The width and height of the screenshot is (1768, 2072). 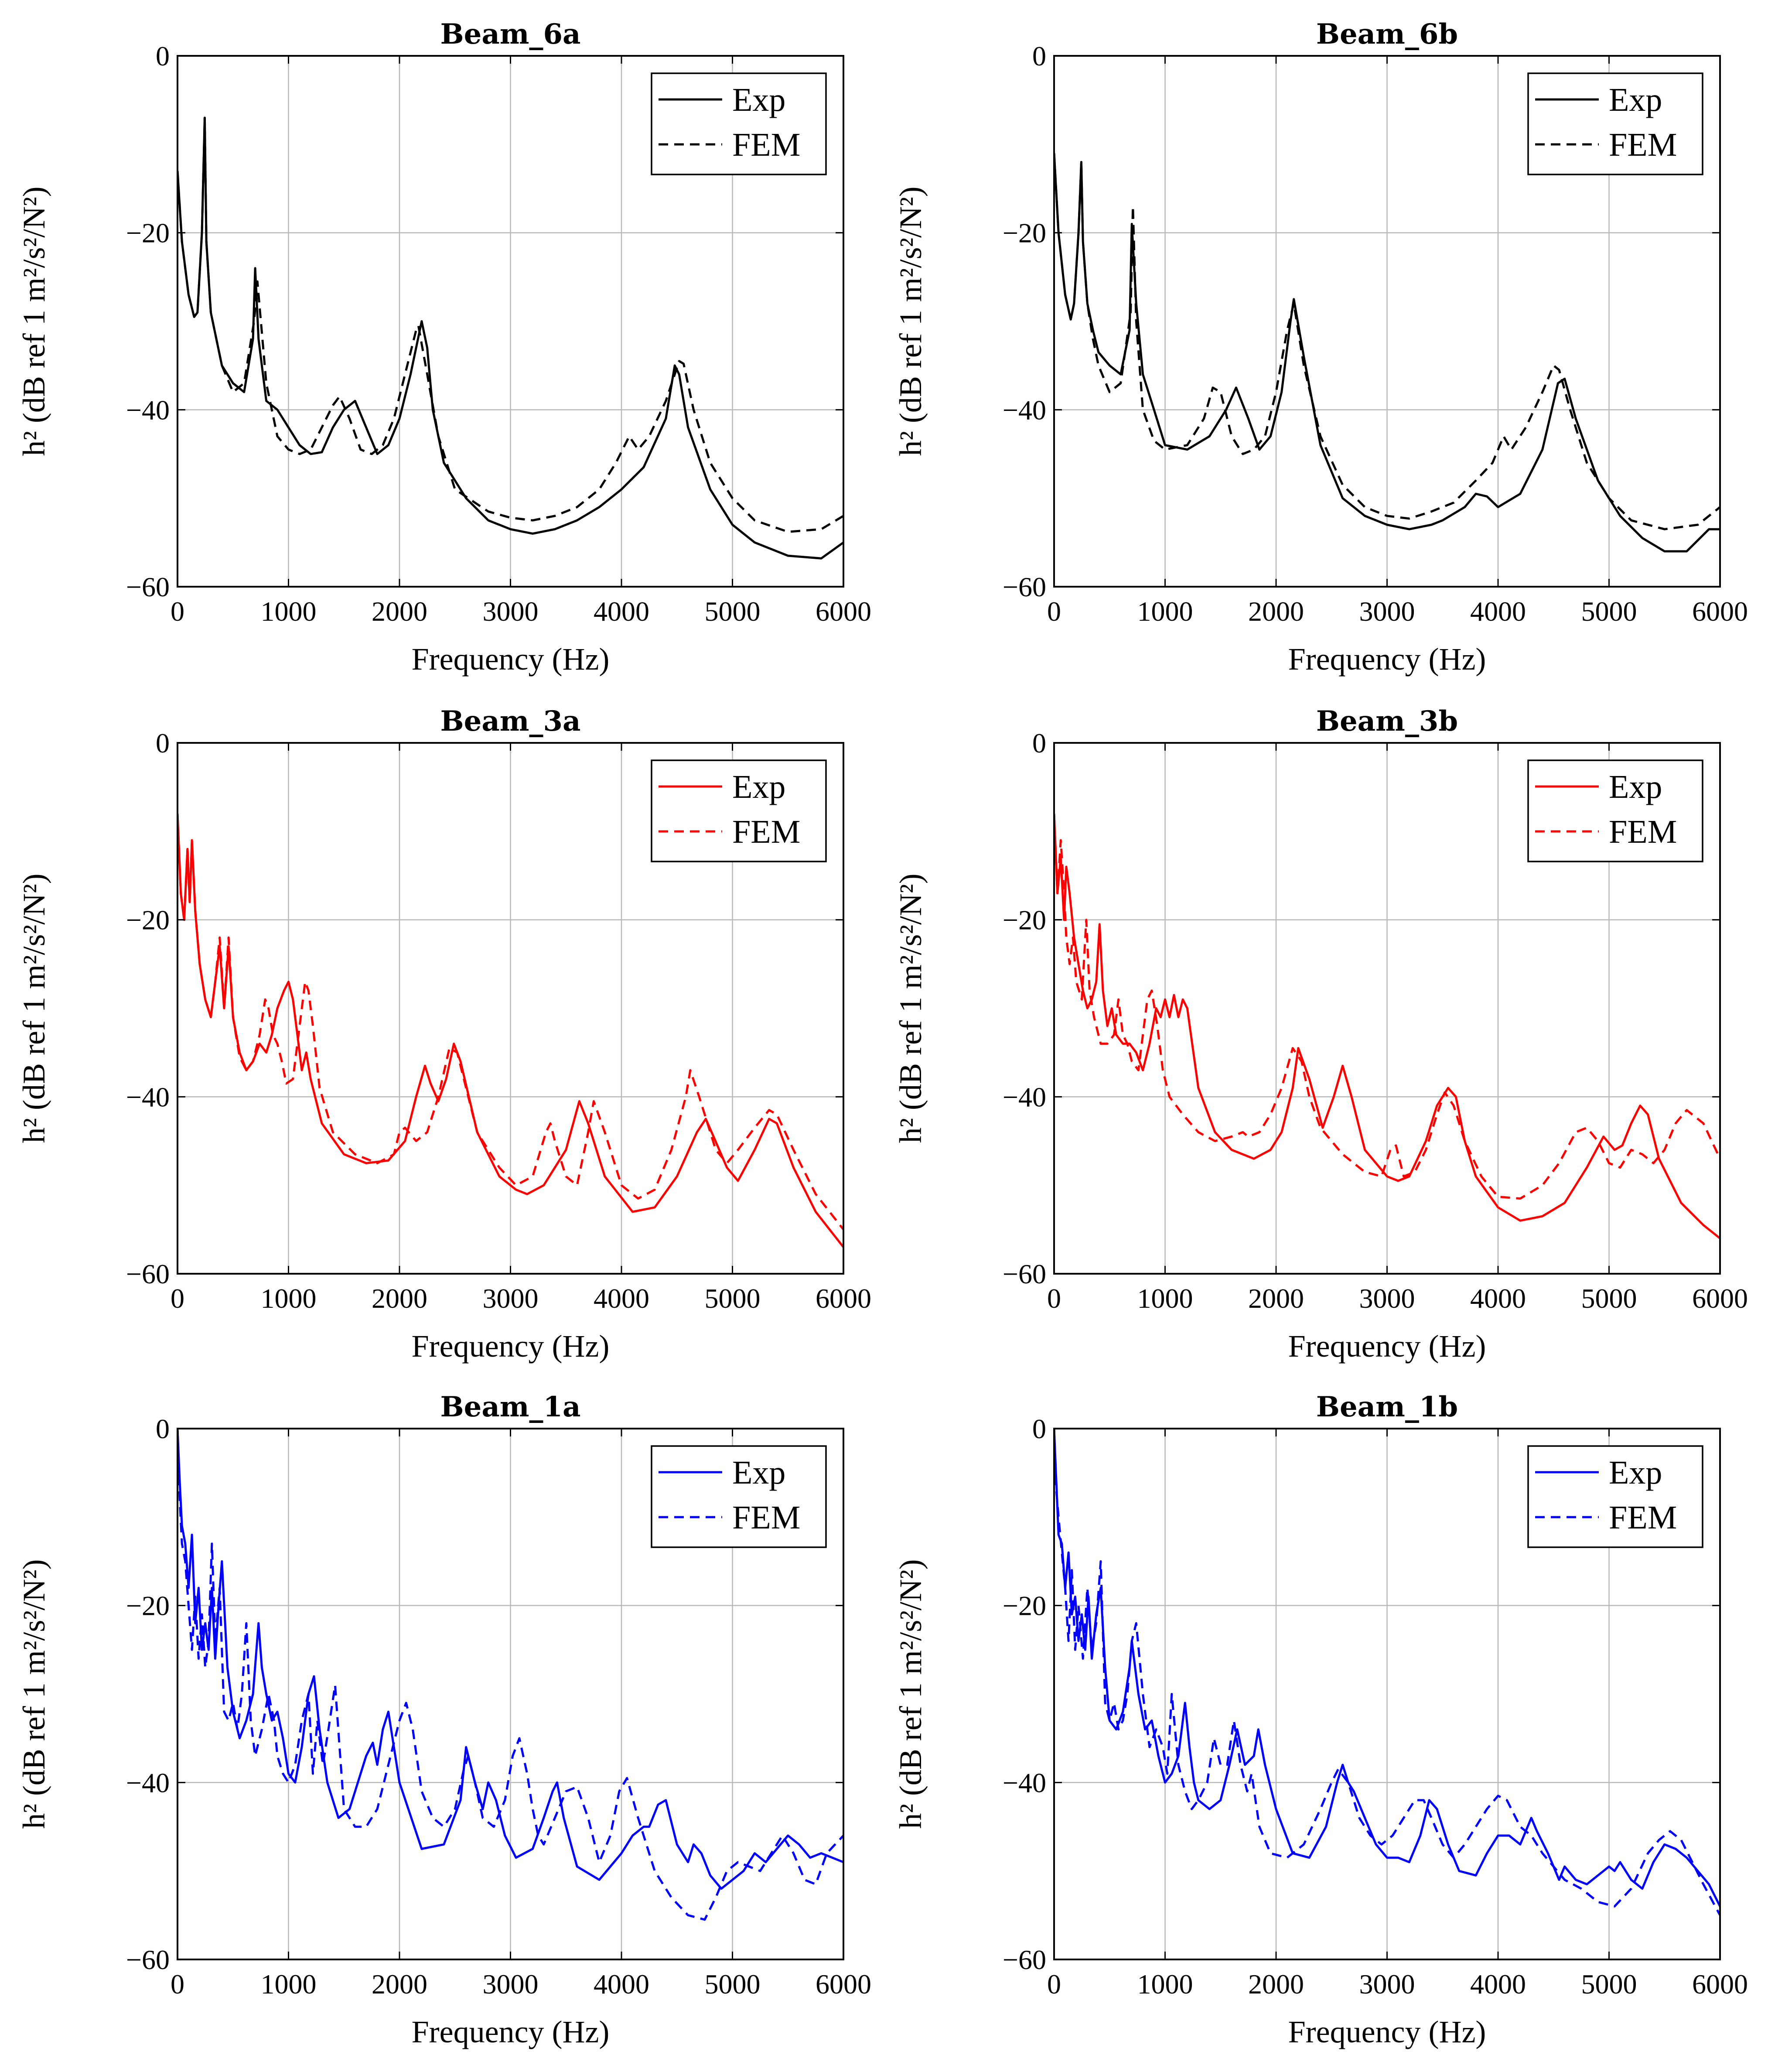 What do you see at coordinates (510, 722) in the screenshot?
I see `chart-title: Beam_3a` at bounding box center [510, 722].